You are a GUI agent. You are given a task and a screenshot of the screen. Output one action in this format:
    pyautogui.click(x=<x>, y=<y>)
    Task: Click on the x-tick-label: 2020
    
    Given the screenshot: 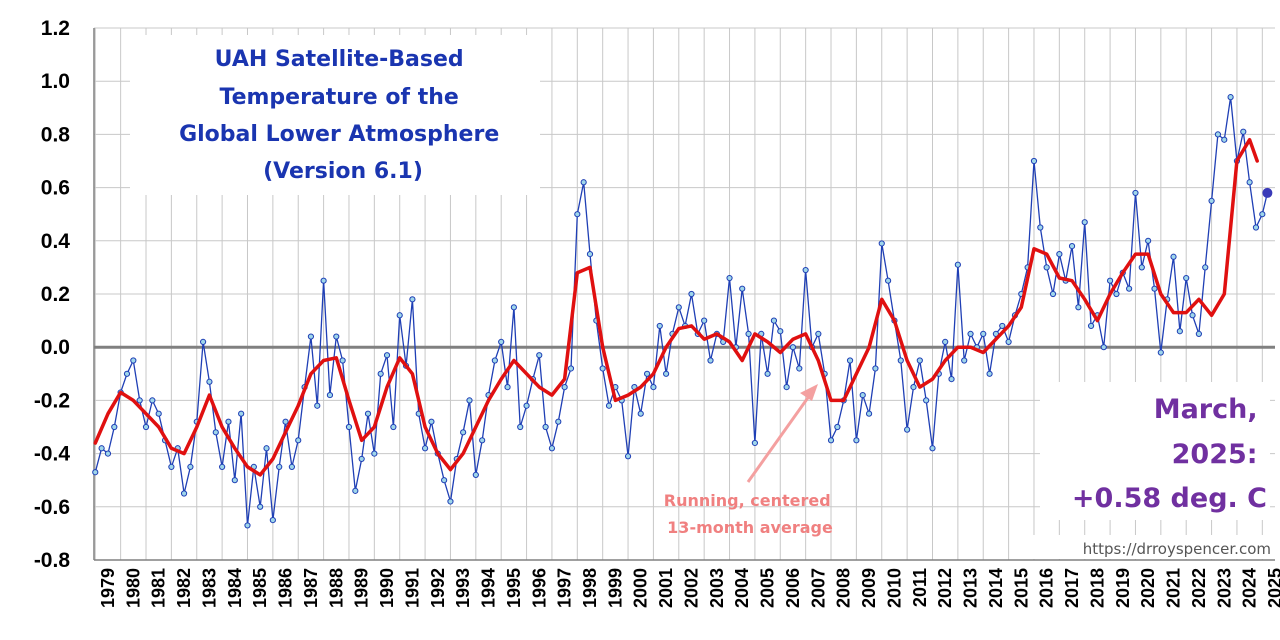 What is the action you would take?
    pyautogui.click(x=1148, y=588)
    